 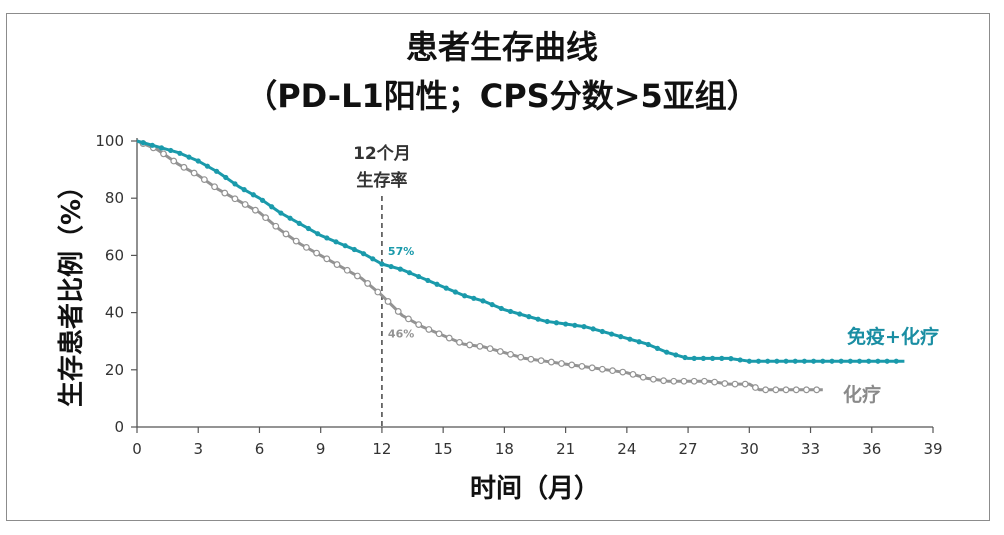 I want to click on x-tick-label: 6, so click(x=260, y=449).